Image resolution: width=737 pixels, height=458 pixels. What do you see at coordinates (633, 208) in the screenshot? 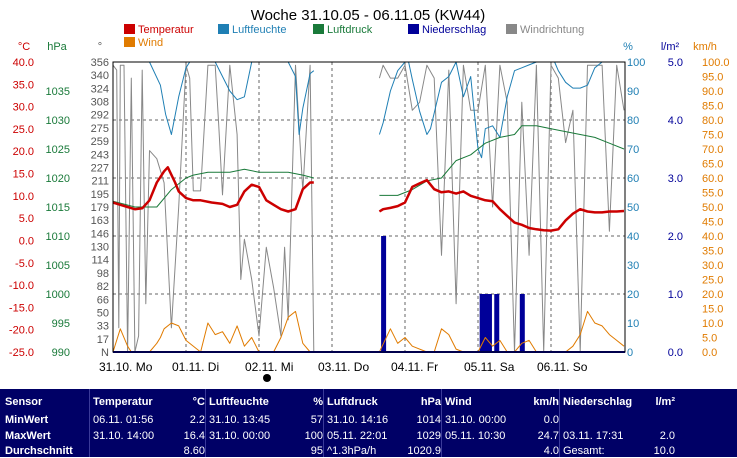
I see `tick-label-humidity: 50` at bounding box center [633, 208].